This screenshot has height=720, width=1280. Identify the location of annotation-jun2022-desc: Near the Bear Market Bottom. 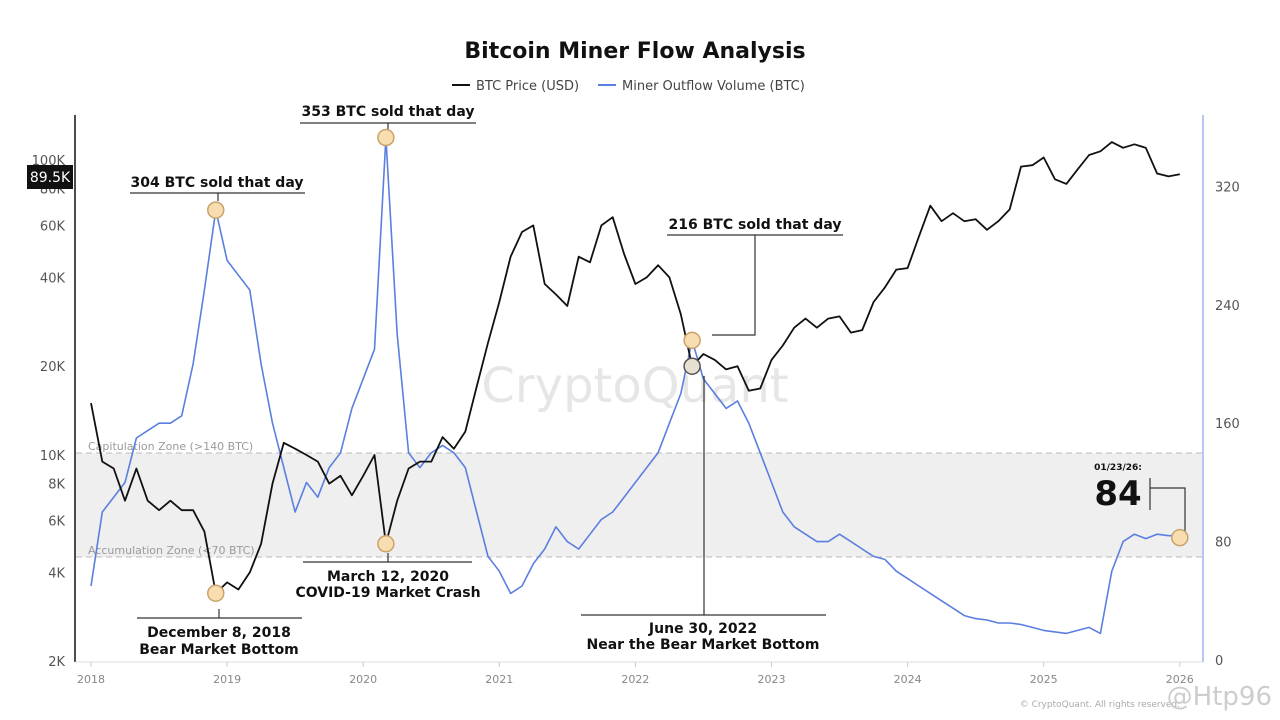
(702, 645).